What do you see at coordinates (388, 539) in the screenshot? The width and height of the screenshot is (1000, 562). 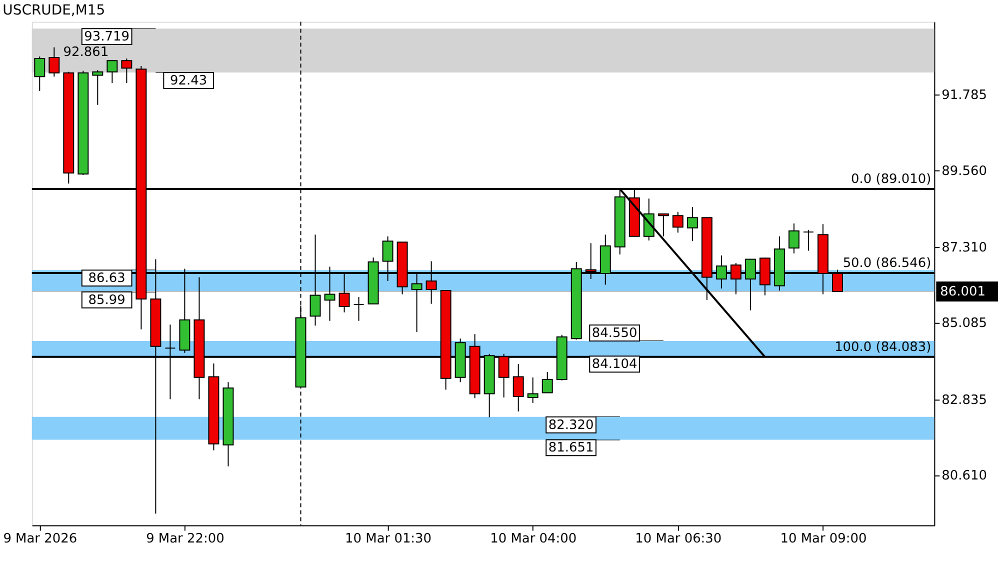 I see `x-tick-label: 10 Mar 01:30` at bounding box center [388, 539].